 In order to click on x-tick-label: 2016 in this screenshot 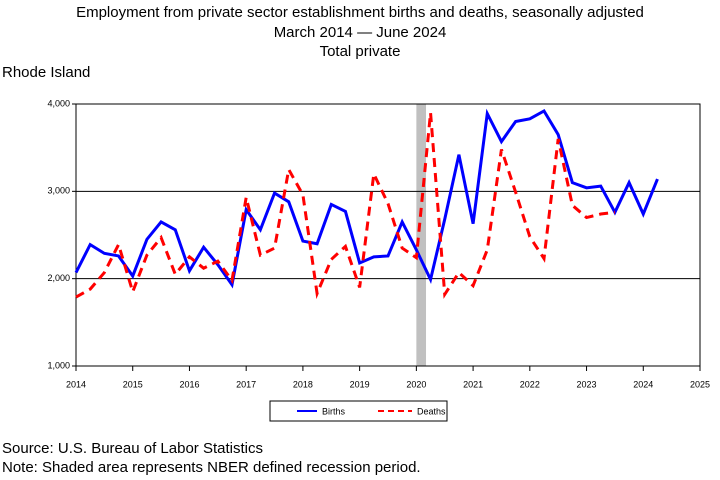, I will do `click(189, 384)`.